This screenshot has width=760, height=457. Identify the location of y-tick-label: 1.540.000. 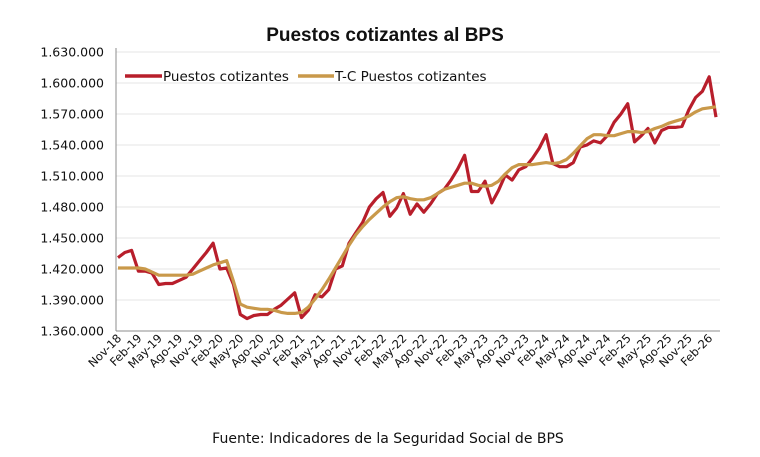
(72, 145).